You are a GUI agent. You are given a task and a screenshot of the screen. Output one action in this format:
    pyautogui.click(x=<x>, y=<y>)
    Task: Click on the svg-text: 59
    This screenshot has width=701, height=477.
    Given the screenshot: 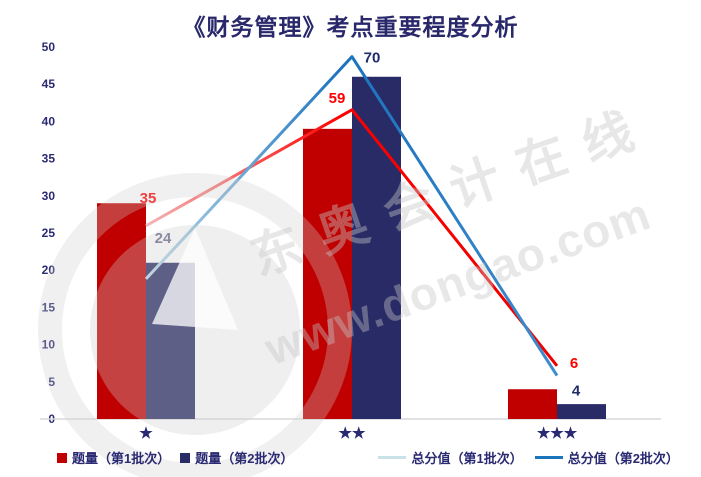 What is the action you would take?
    pyautogui.click(x=337, y=98)
    